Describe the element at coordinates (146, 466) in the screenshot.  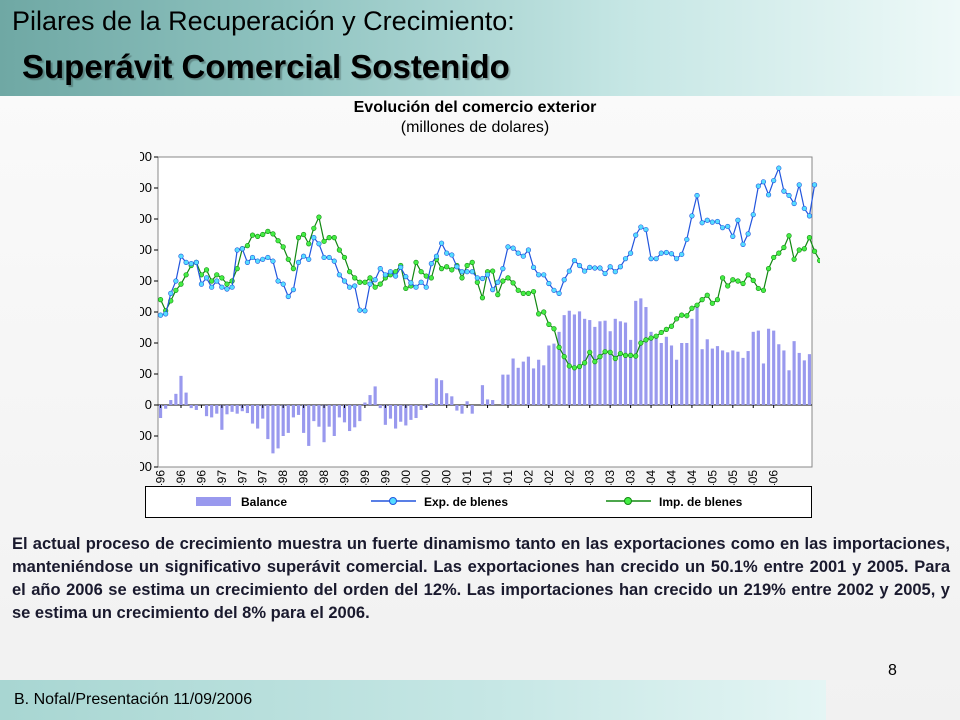
I see `y-tick-label: -1000` at that location.